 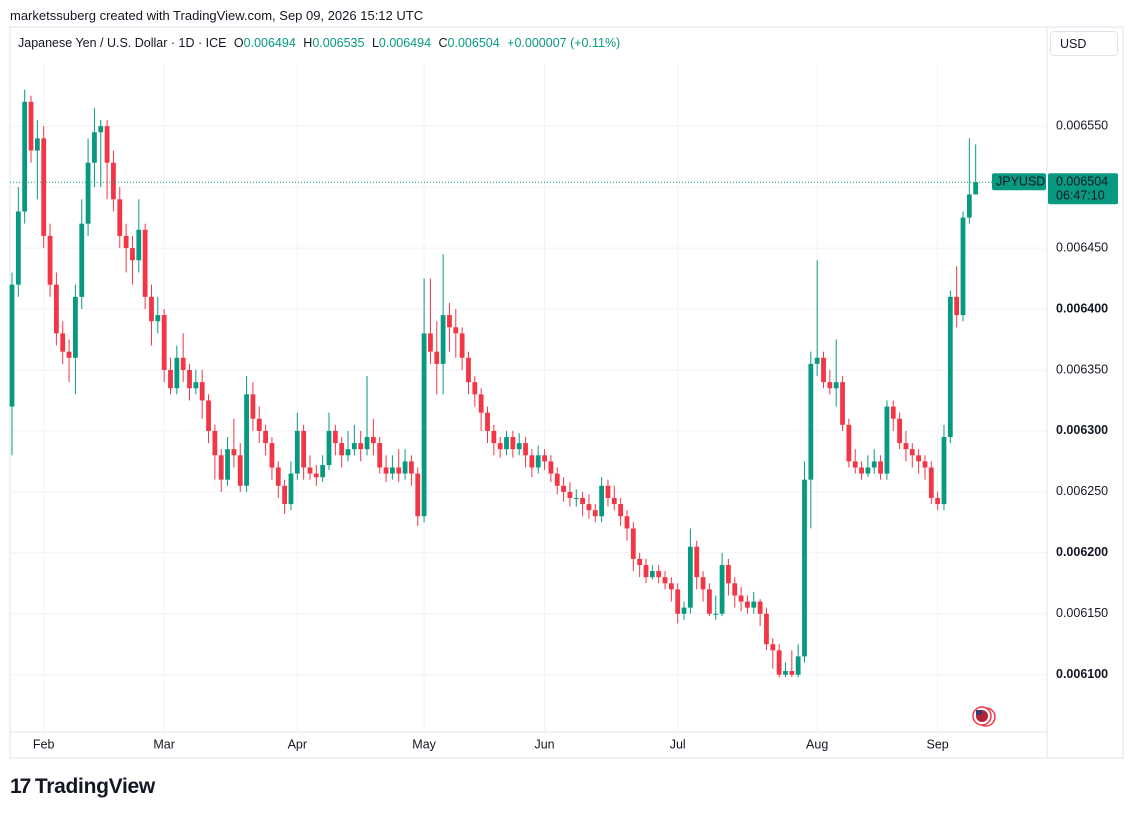 What do you see at coordinates (94, 786) in the screenshot?
I see `logo-text: TradingView` at bounding box center [94, 786].